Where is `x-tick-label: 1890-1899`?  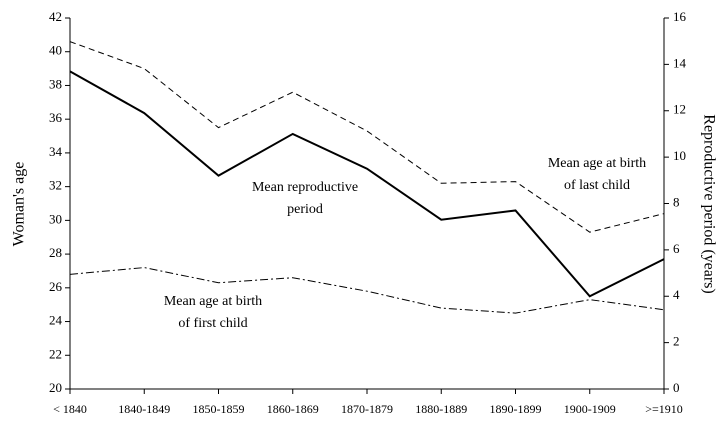 x-tick-label: 1890-1899 is located at coordinates (516, 409).